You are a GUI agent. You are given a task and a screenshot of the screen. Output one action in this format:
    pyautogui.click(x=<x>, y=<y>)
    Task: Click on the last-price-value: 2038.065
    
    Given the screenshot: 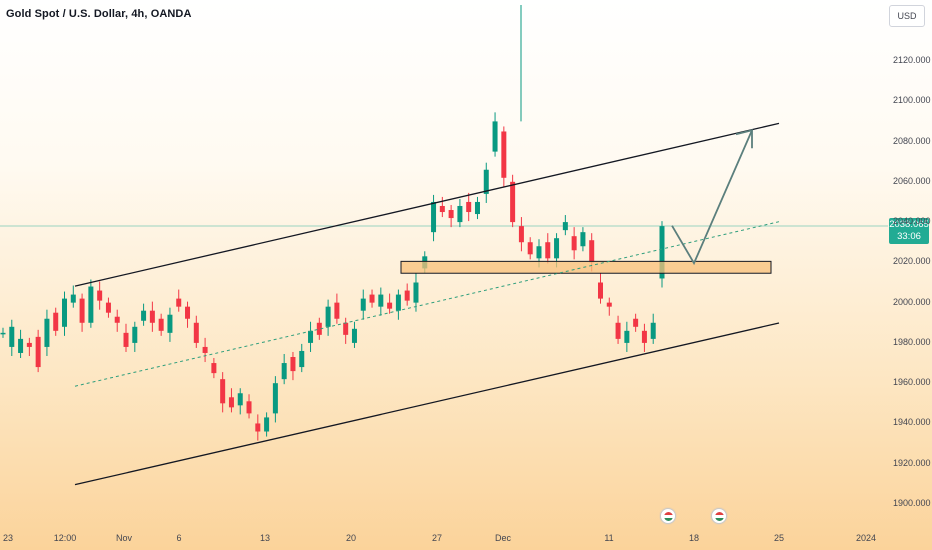 What is the action you would take?
    pyautogui.click(x=909, y=224)
    